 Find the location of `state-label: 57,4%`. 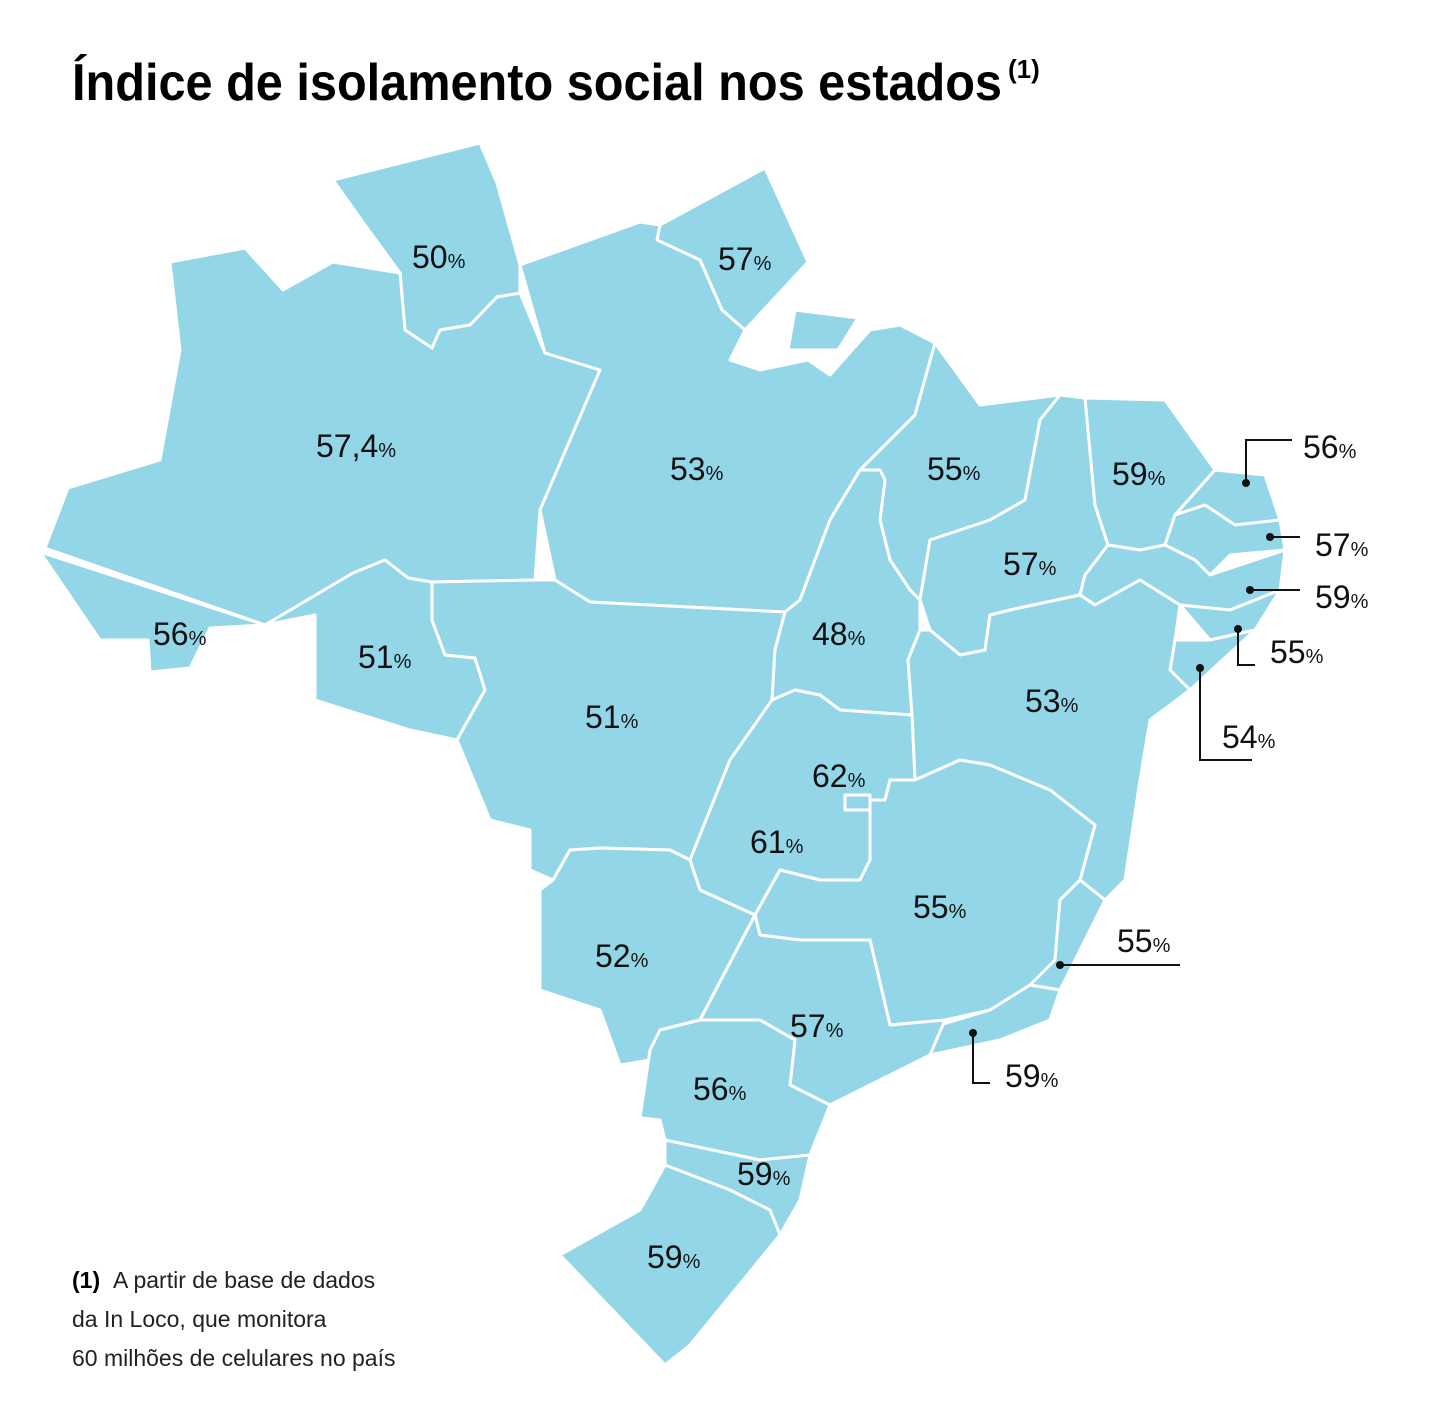

state-label: 57,4% is located at coordinates (356, 446).